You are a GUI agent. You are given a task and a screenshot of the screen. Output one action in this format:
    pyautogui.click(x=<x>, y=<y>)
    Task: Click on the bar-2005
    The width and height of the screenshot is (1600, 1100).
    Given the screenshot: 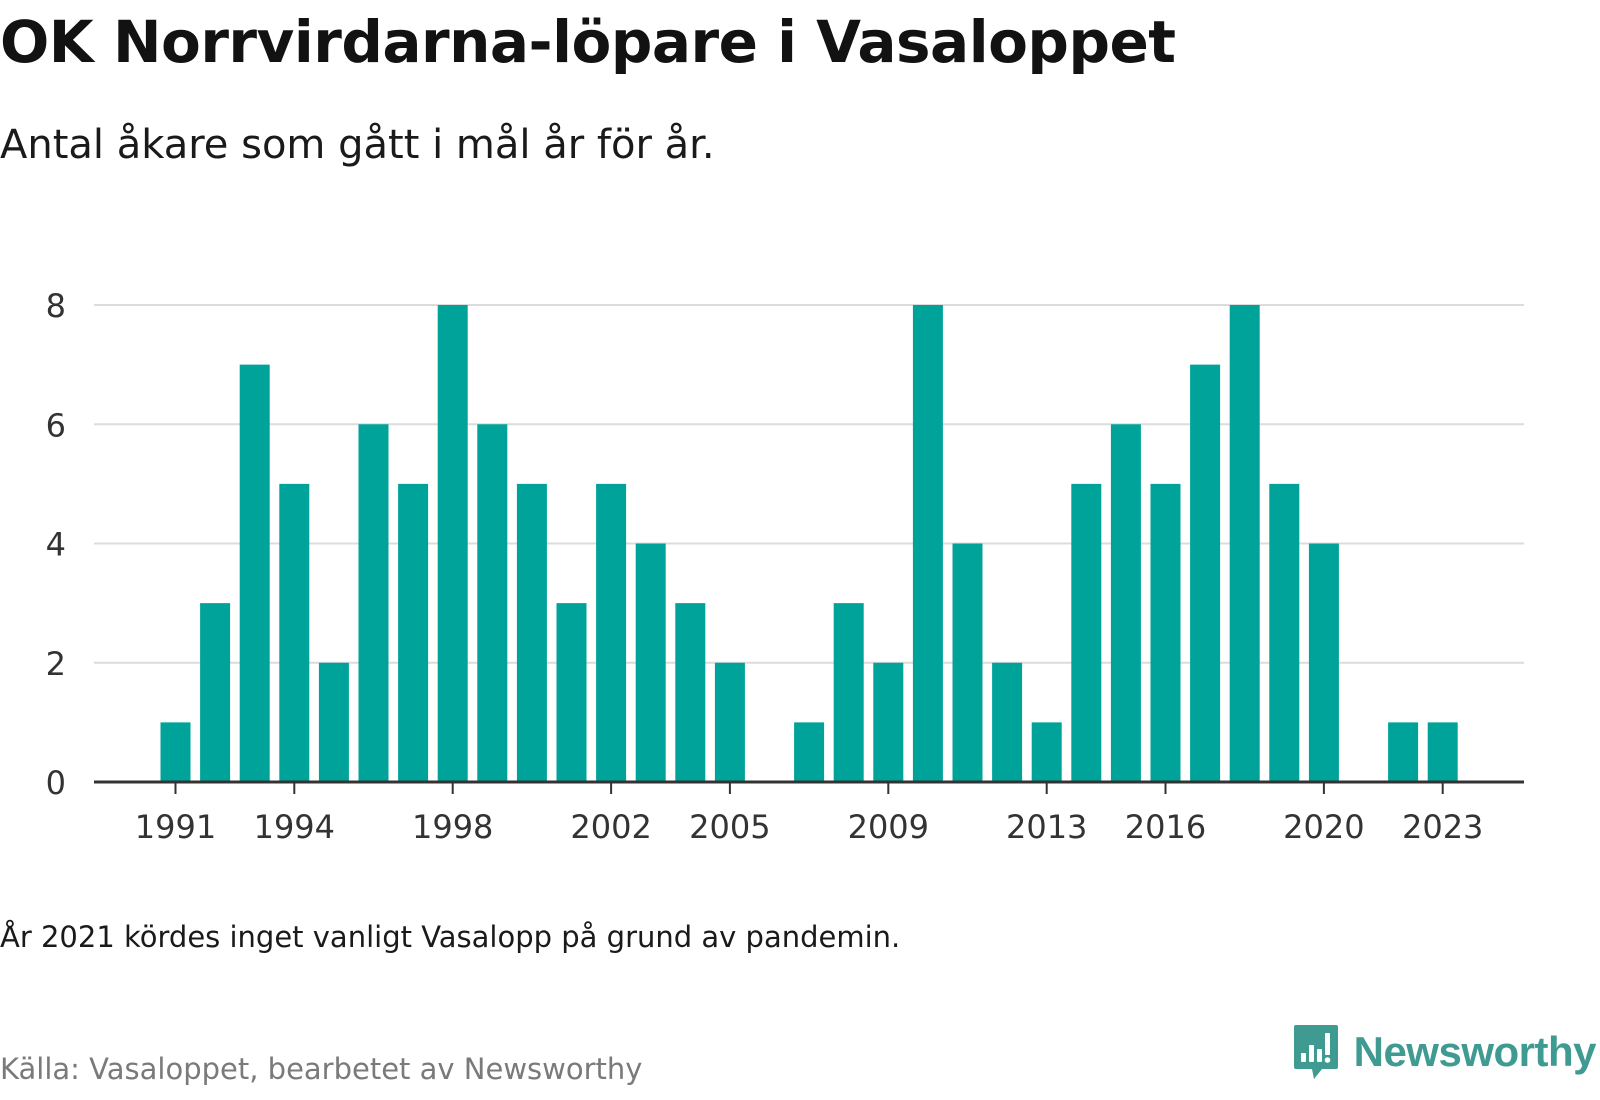 What is the action you would take?
    pyautogui.click(x=729, y=722)
    